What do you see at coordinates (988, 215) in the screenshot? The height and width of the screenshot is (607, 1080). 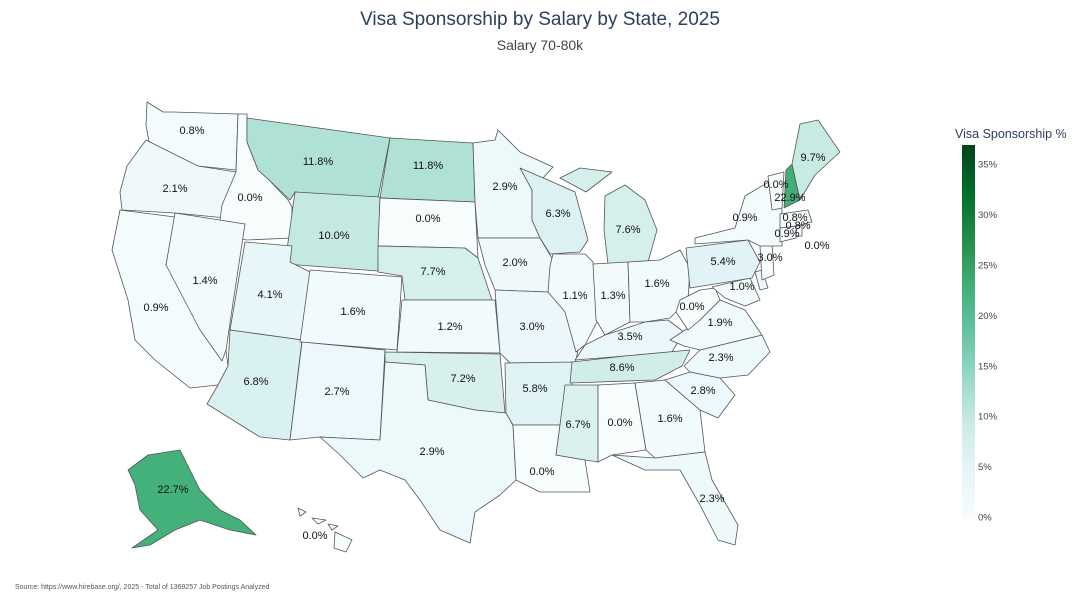 I see `colorbar-tick-label: 30%` at bounding box center [988, 215].